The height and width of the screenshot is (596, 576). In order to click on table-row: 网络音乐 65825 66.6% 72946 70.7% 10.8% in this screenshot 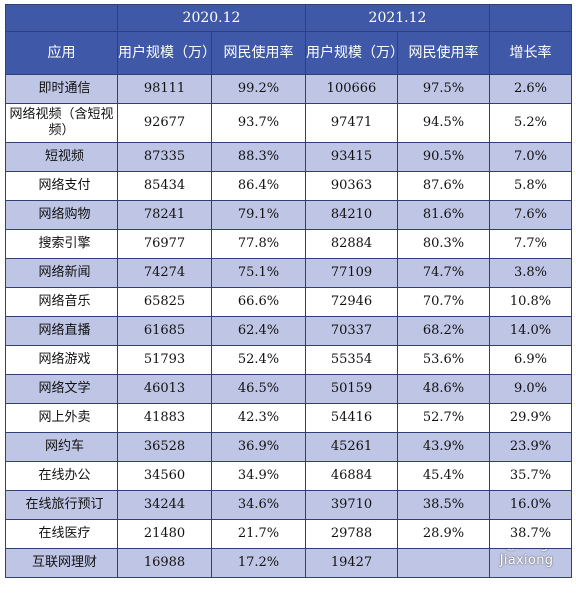, I will do `click(288, 302)`.